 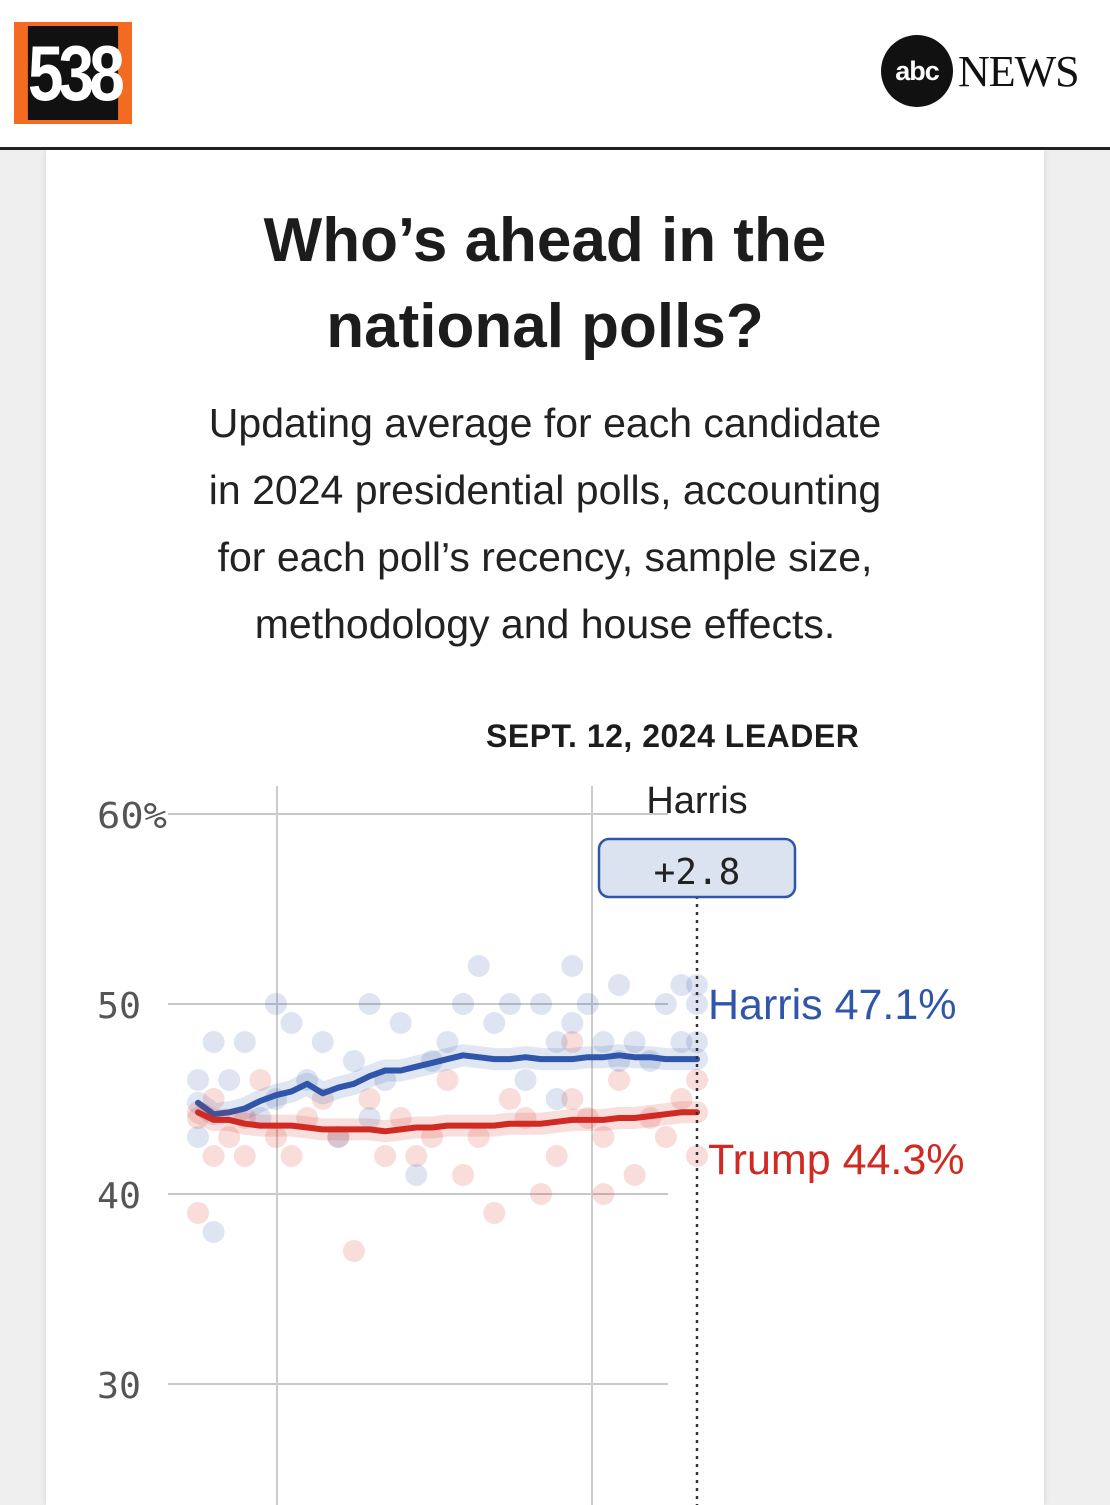 I want to click on leader-heading: SEPT. 12, 2024 LEADER, so click(x=673, y=736).